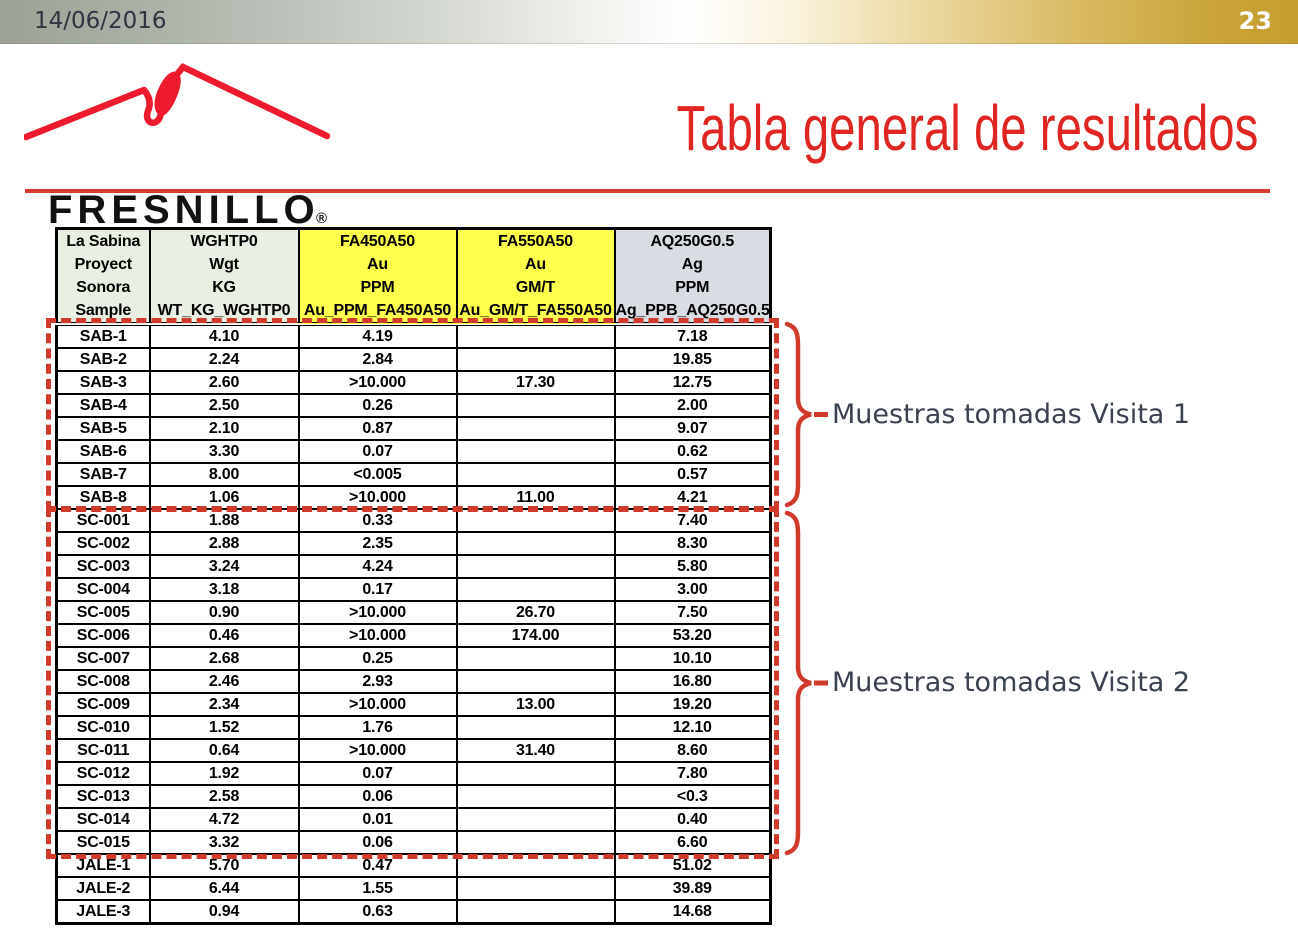 Image resolution: width=1298 pixels, height=940 pixels. Describe the element at coordinates (377, 888) in the screenshot. I see `table-cell: 1.55` at that location.